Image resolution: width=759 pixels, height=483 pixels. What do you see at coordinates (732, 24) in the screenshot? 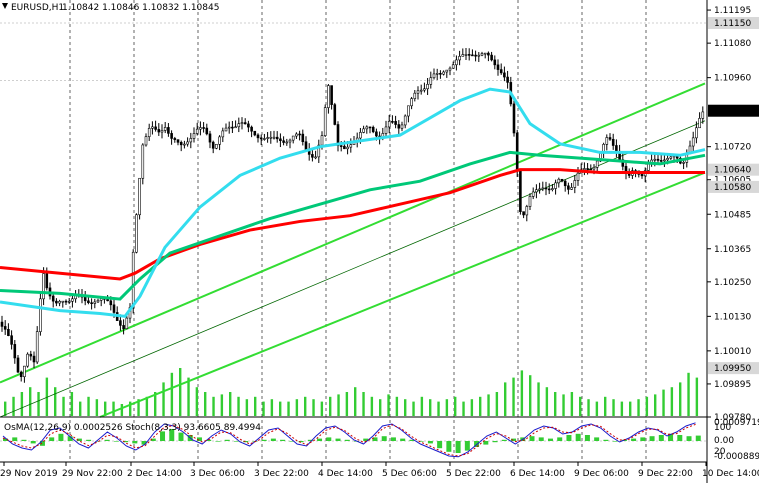
I see `price-label-value: 1.11150` at bounding box center [732, 24].